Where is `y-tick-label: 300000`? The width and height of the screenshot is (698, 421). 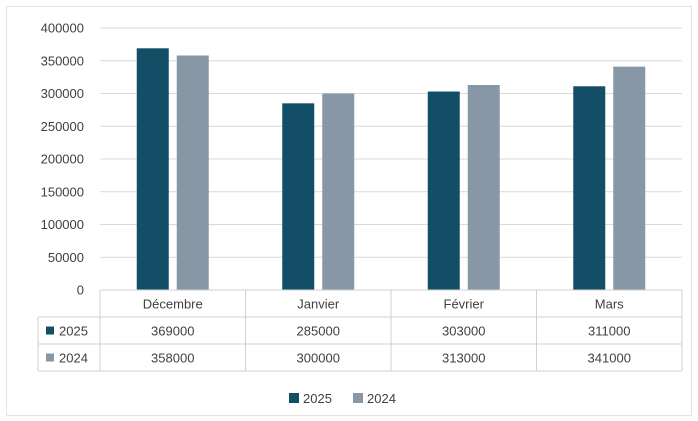 y-tick-label: 300000 is located at coordinates (62, 93).